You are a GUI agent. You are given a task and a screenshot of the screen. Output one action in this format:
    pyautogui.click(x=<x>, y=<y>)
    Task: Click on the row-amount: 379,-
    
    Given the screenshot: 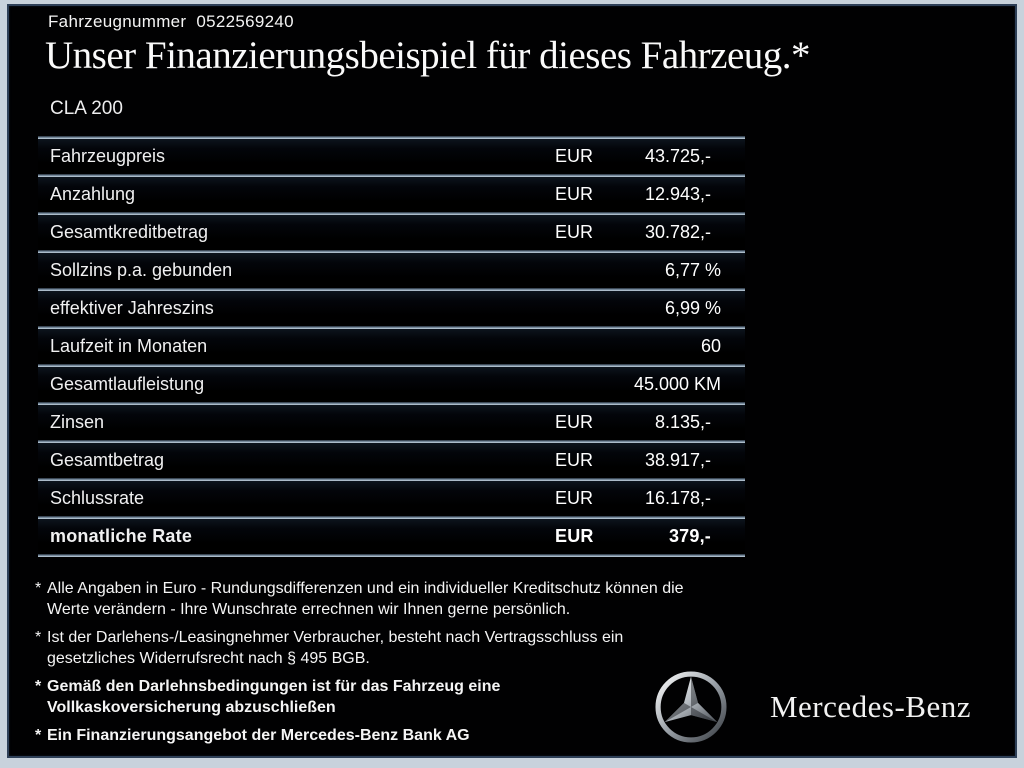 What is the action you would take?
    pyautogui.click(x=689, y=536)
    